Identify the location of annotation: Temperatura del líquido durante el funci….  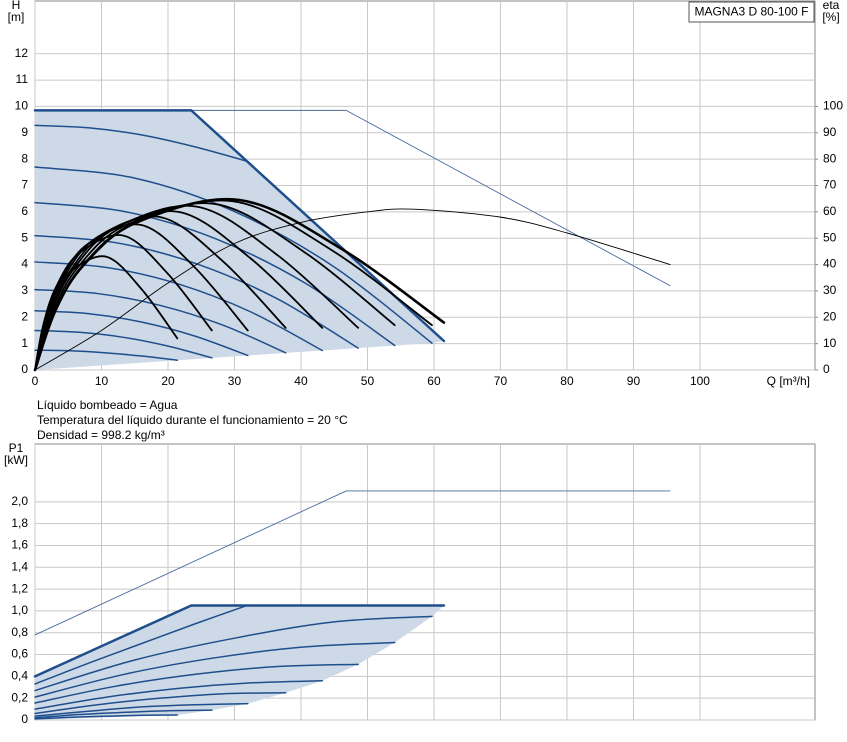
(192, 420).